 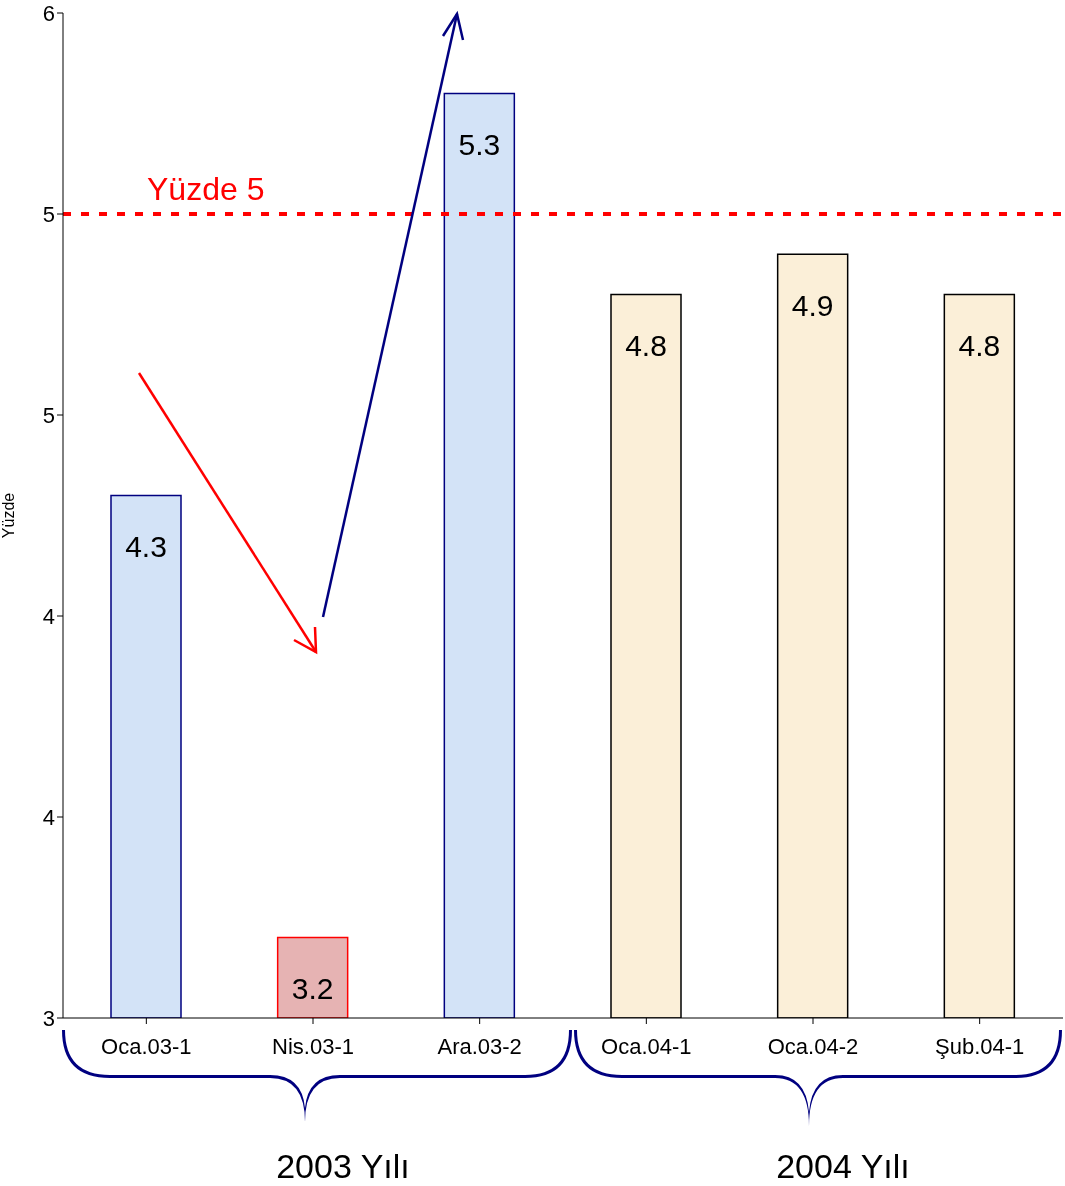 I want to click on x-tick-label: Oca.04-1, so click(x=646, y=1046).